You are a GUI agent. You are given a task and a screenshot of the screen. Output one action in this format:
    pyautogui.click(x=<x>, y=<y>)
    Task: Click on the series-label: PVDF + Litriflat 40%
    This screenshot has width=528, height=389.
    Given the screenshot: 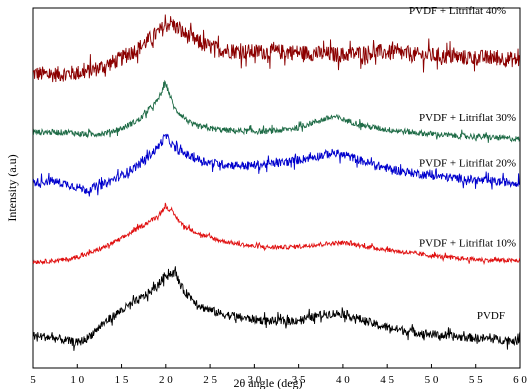 What is the action you would take?
    pyautogui.click(x=457, y=11)
    